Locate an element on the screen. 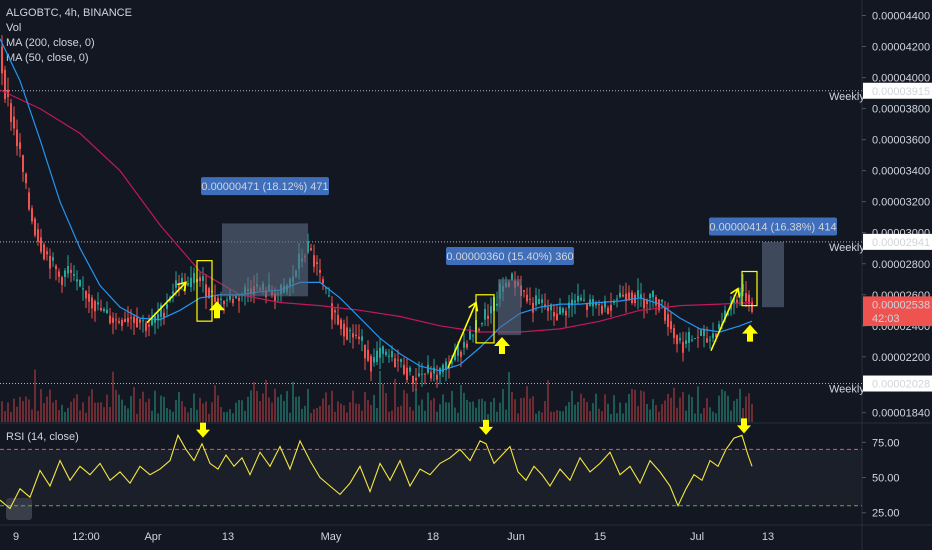 This screenshot has height=550, width=932. price-tag-bg is located at coordinates (897, 383).